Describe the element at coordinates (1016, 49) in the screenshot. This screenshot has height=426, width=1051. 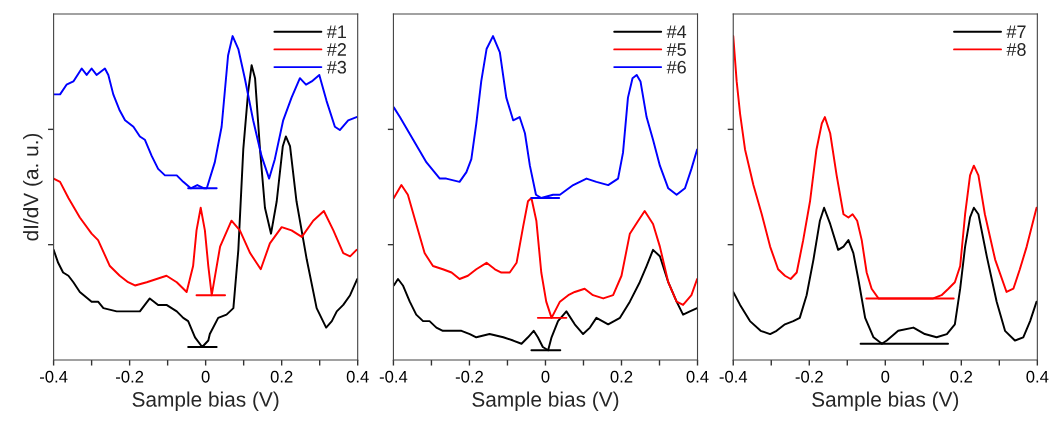
I see `legend-label: #8` at that location.